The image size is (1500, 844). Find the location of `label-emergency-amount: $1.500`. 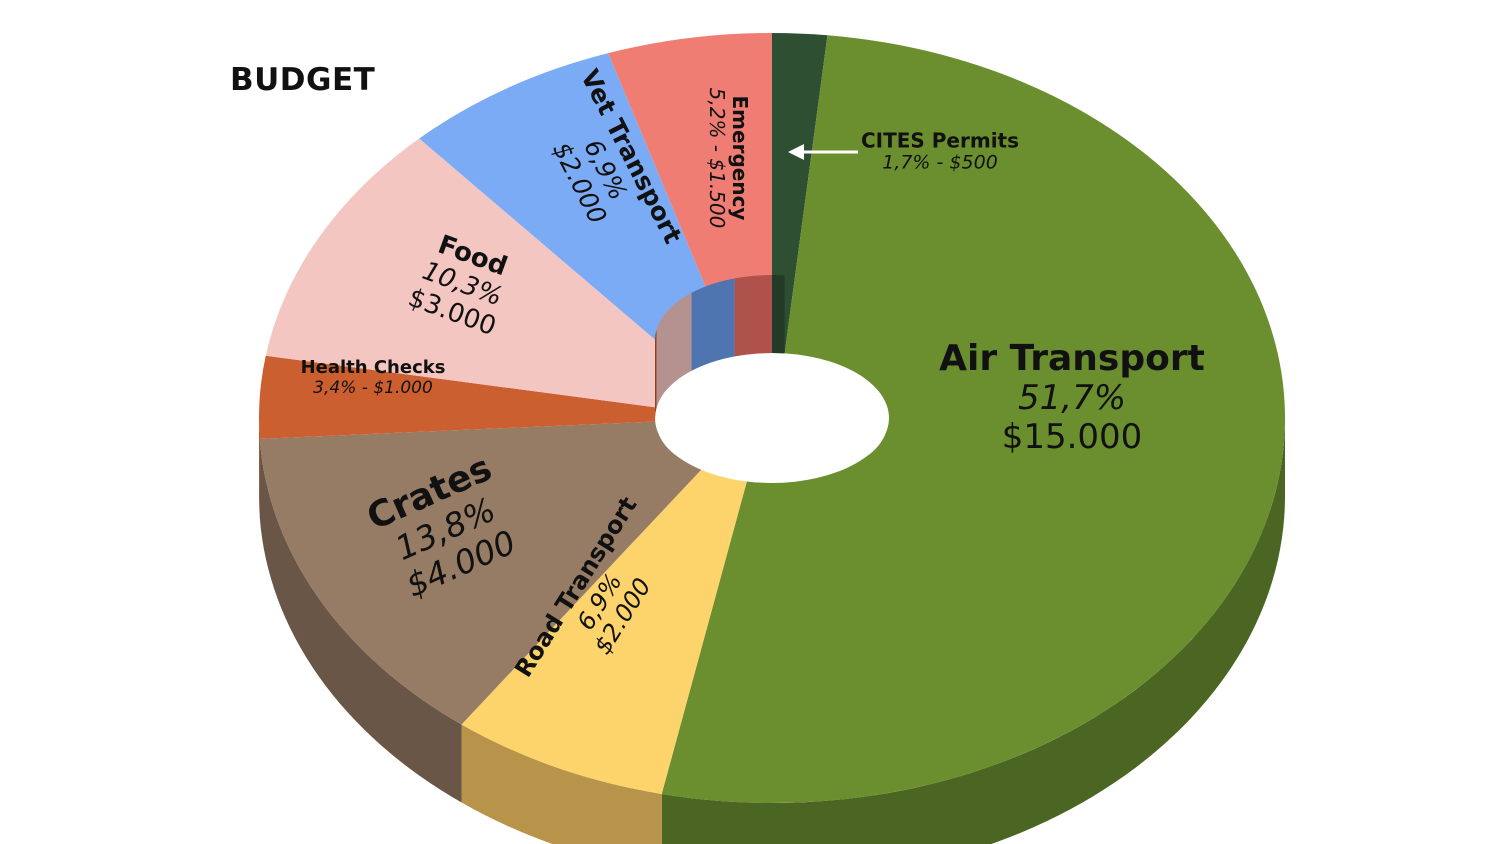

label-emergency-amount: $1.500 is located at coordinates (717, 193).